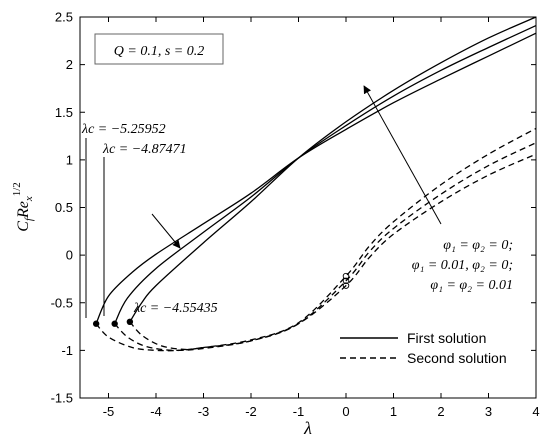 The width and height of the screenshot is (550, 441). Describe the element at coordinates (299, 411) in the screenshot. I see `x-tick-label: -1` at that location.